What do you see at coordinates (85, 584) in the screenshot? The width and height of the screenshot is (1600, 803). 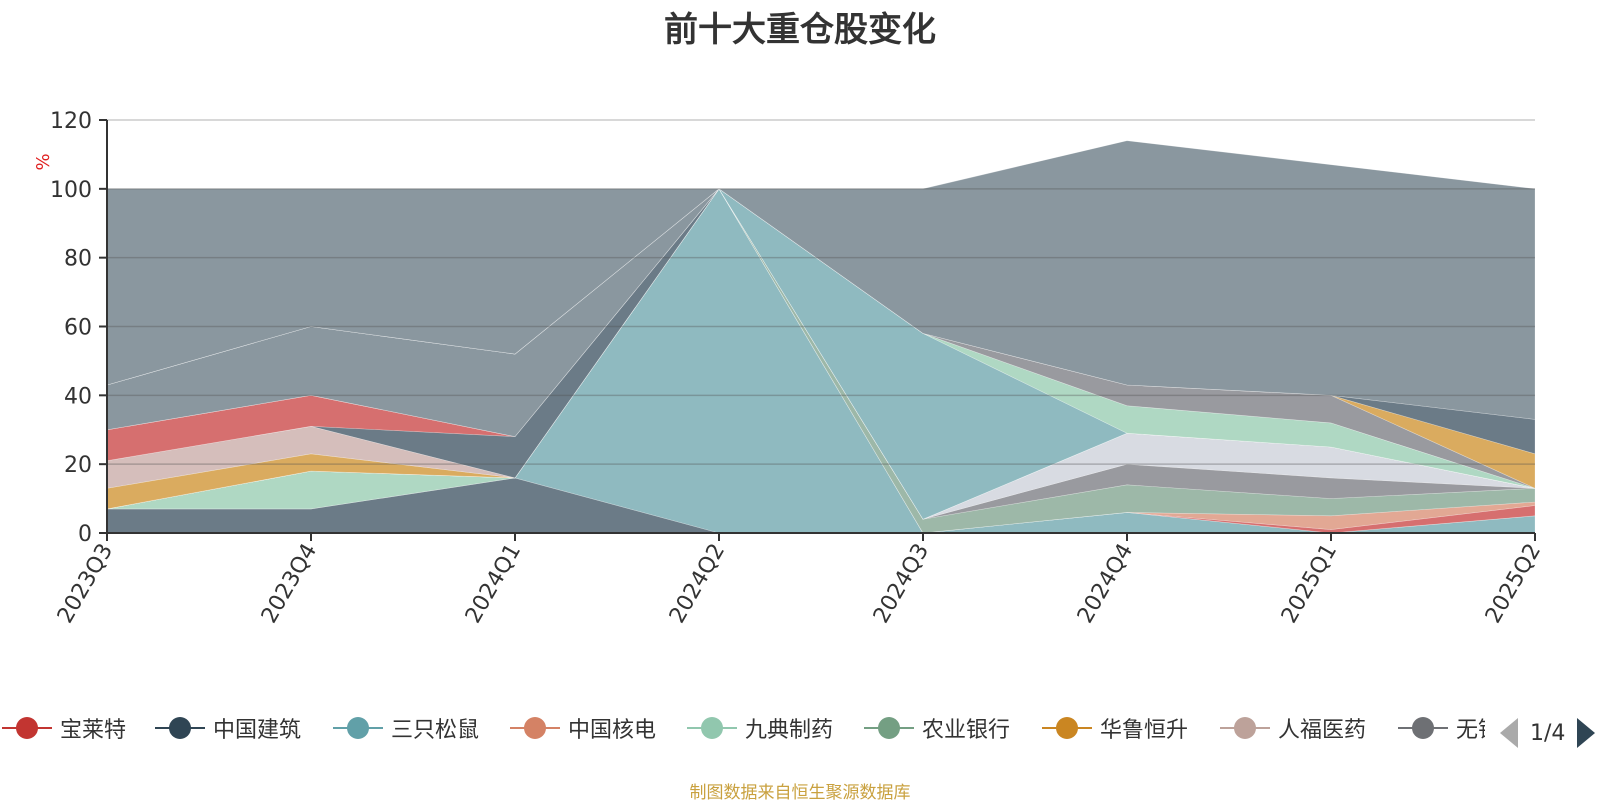 I see `x-tick-label: 2023Q3` at bounding box center [85, 584].